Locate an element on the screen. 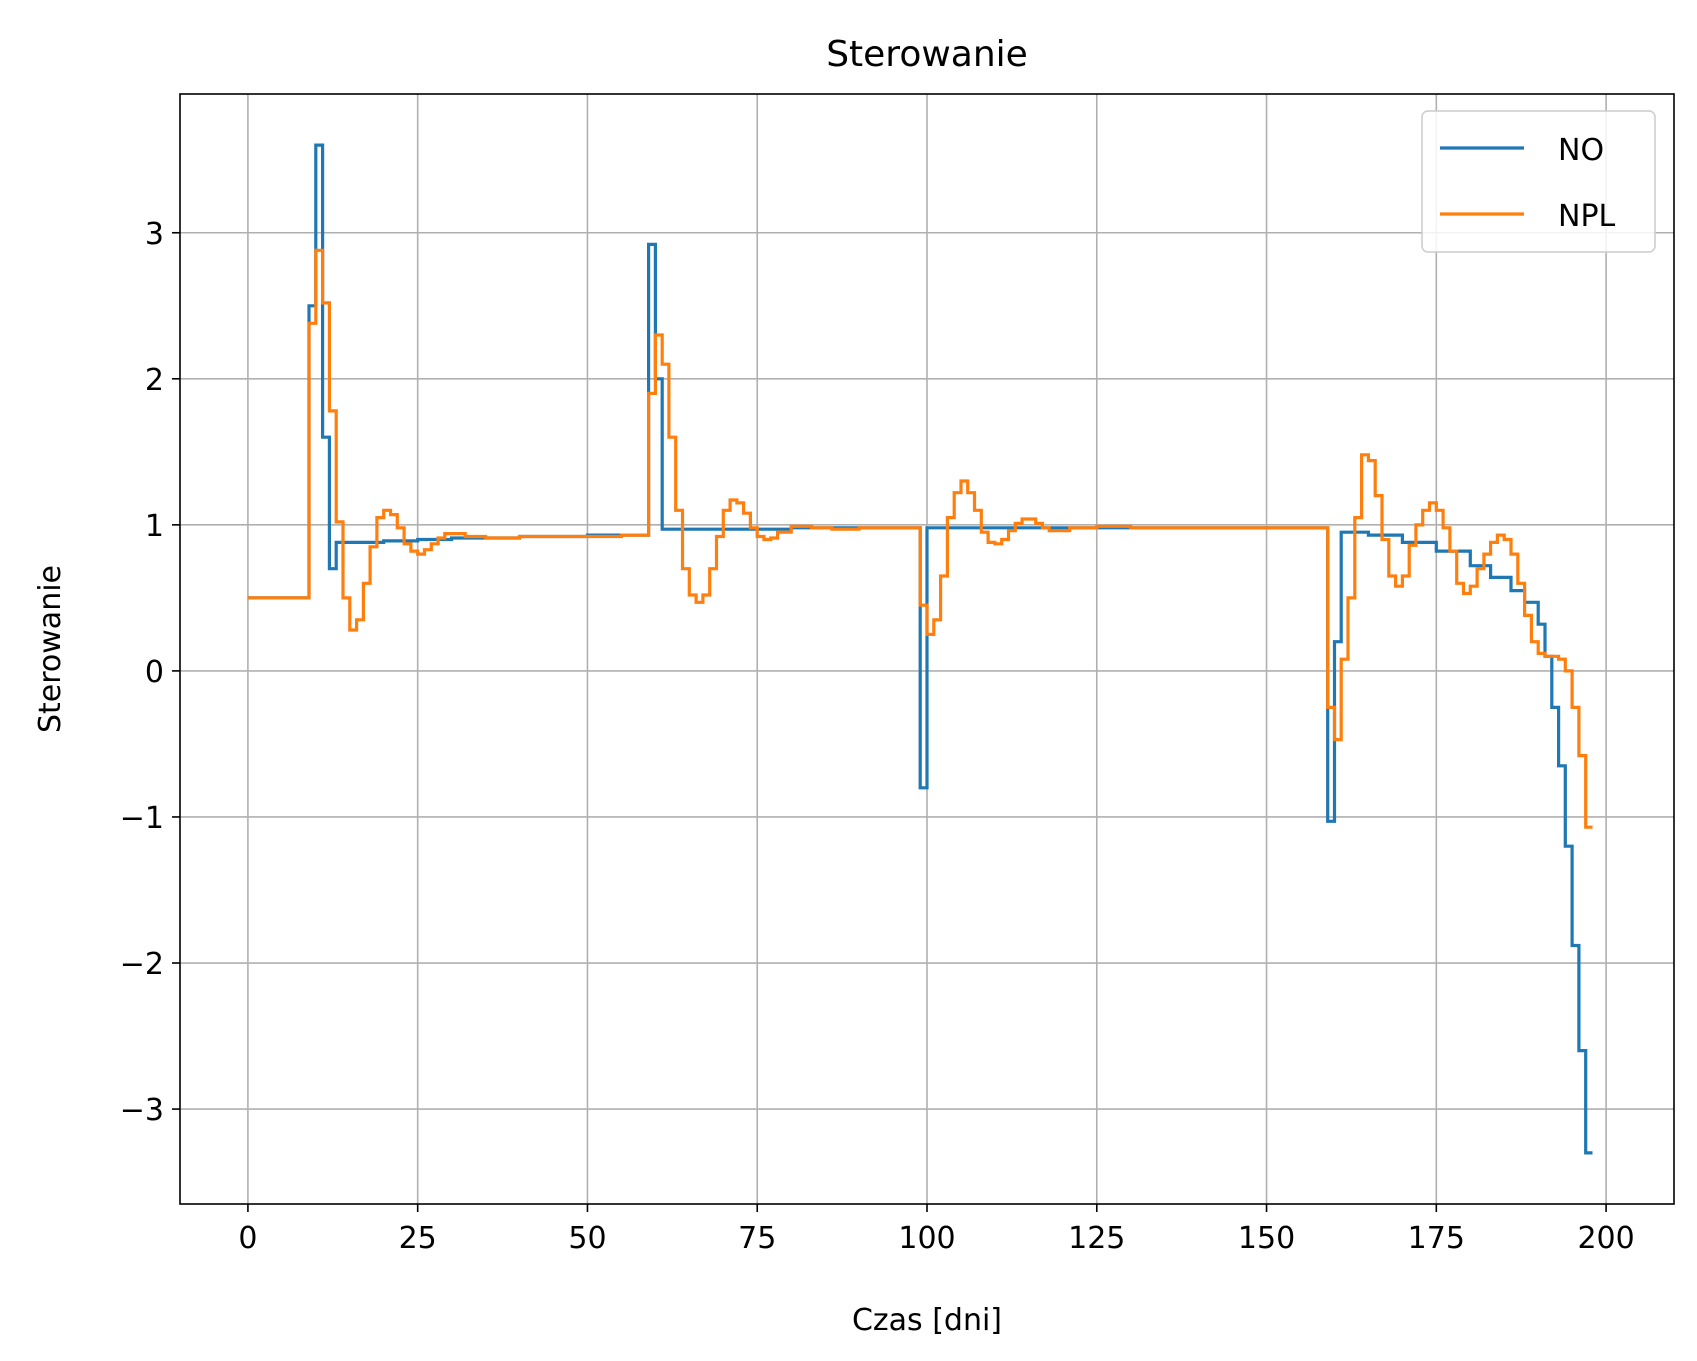  legend-label-npl: NPL is located at coordinates (1587, 216).